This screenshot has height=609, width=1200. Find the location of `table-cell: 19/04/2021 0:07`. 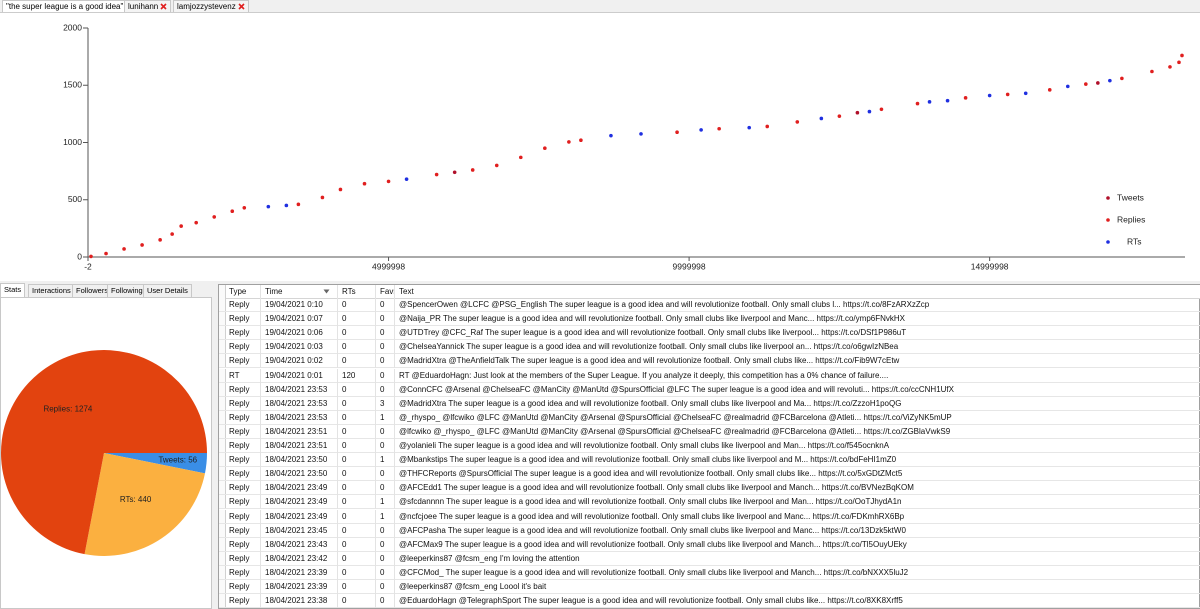

table-cell: 19/04/2021 0:07 is located at coordinates (299, 319).